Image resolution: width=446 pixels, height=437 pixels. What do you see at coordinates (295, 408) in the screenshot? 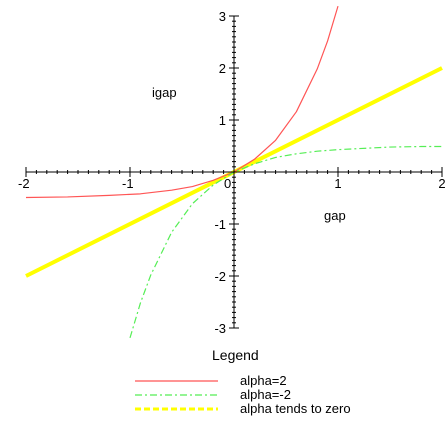
I see `legend-label: alpha tends to zero` at bounding box center [295, 408].